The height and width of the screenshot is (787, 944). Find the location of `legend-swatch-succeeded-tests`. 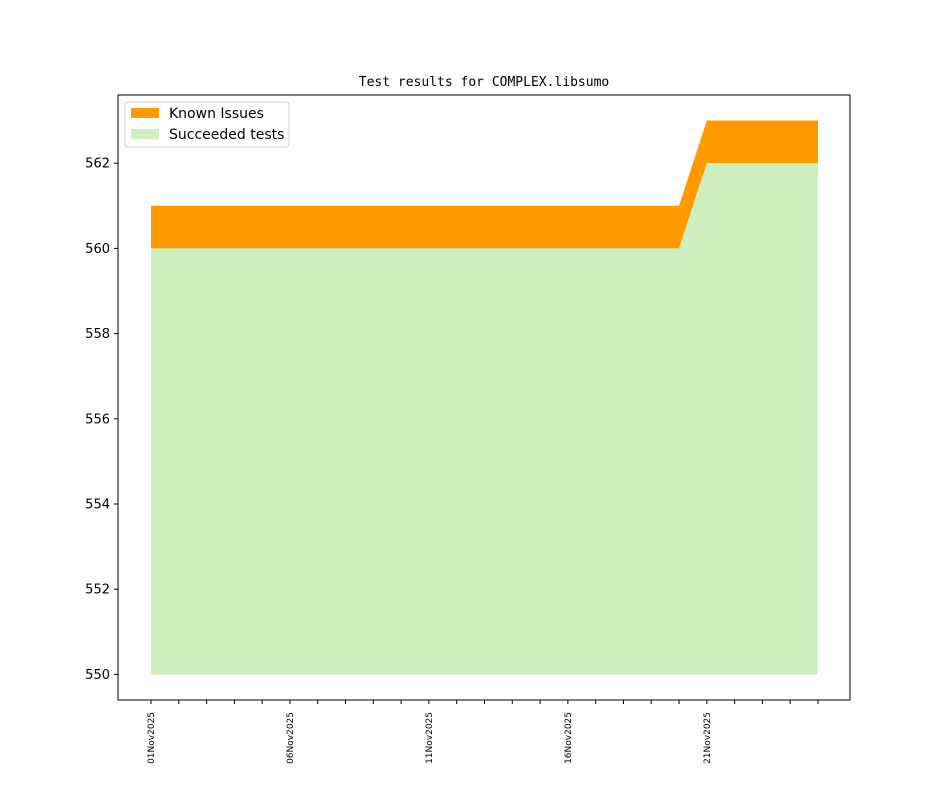

legend-swatch-succeeded-tests is located at coordinates (145, 134).